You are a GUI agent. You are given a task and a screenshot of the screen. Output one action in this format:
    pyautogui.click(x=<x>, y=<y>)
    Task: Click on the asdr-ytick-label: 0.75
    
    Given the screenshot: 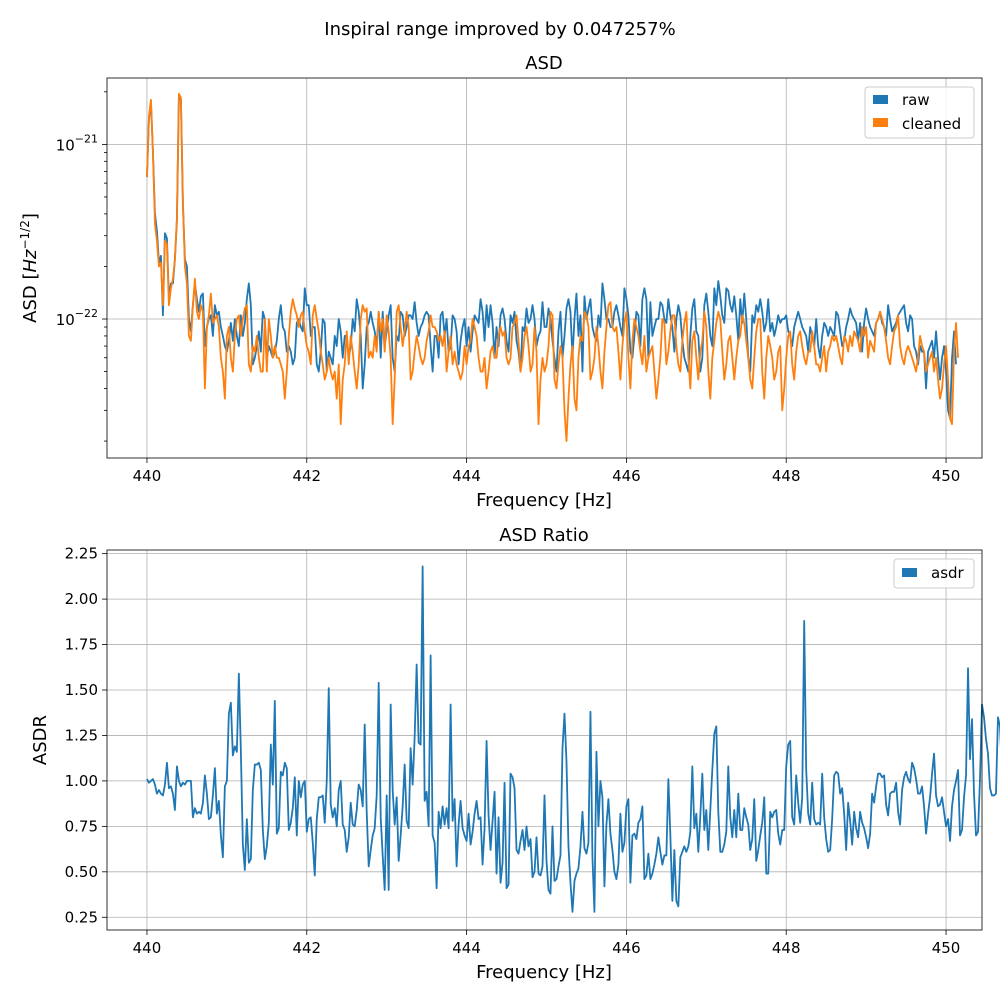 What is the action you would take?
    pyautogui.click(x=81, y=826)
    